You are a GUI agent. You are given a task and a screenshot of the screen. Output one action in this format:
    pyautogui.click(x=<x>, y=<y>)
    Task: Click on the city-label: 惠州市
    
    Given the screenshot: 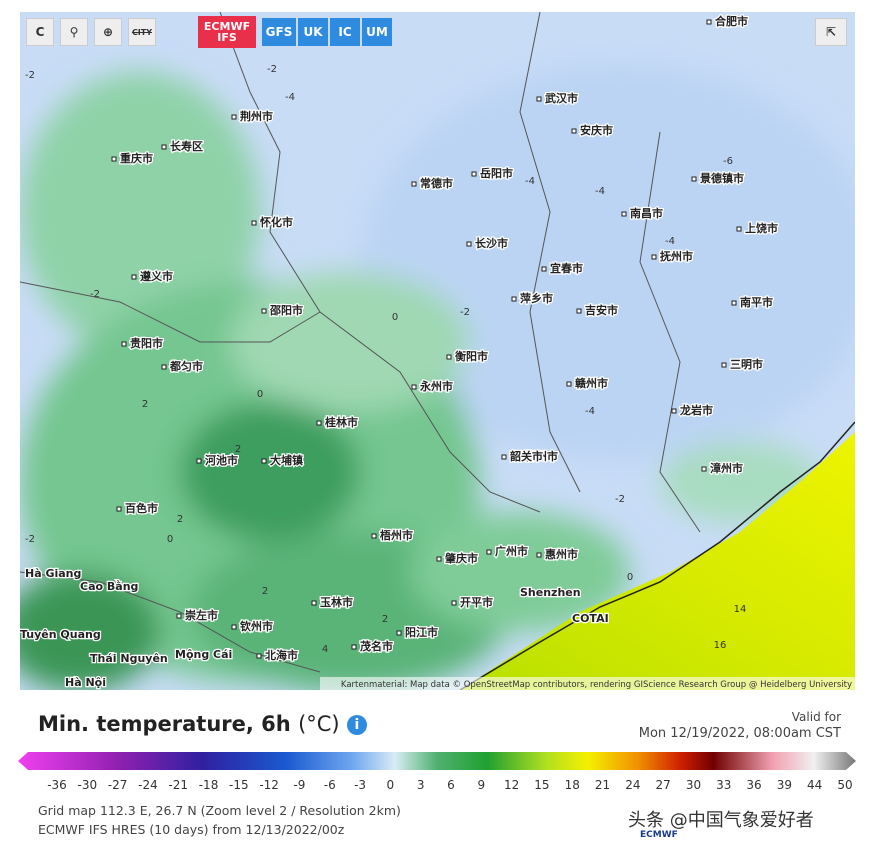 What is the action you would take?
    pyautogui.click(x=561, y=554)
    